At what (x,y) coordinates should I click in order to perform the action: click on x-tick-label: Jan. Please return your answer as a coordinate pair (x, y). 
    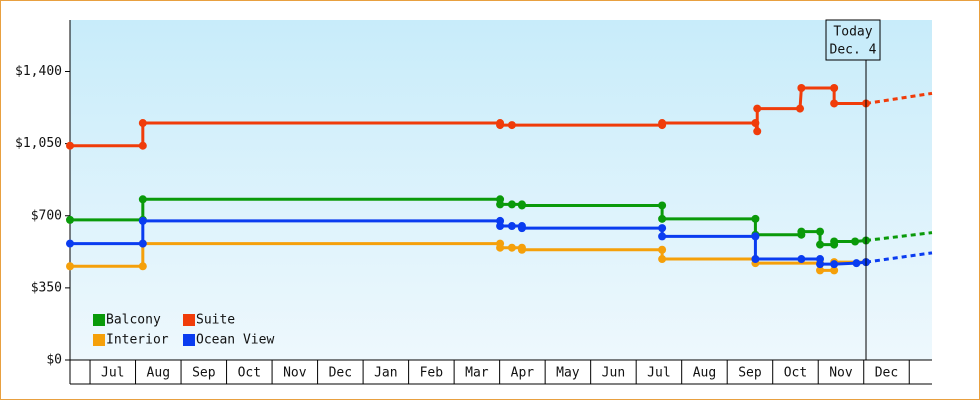
    Looking at the image, I should click on (385, 373).